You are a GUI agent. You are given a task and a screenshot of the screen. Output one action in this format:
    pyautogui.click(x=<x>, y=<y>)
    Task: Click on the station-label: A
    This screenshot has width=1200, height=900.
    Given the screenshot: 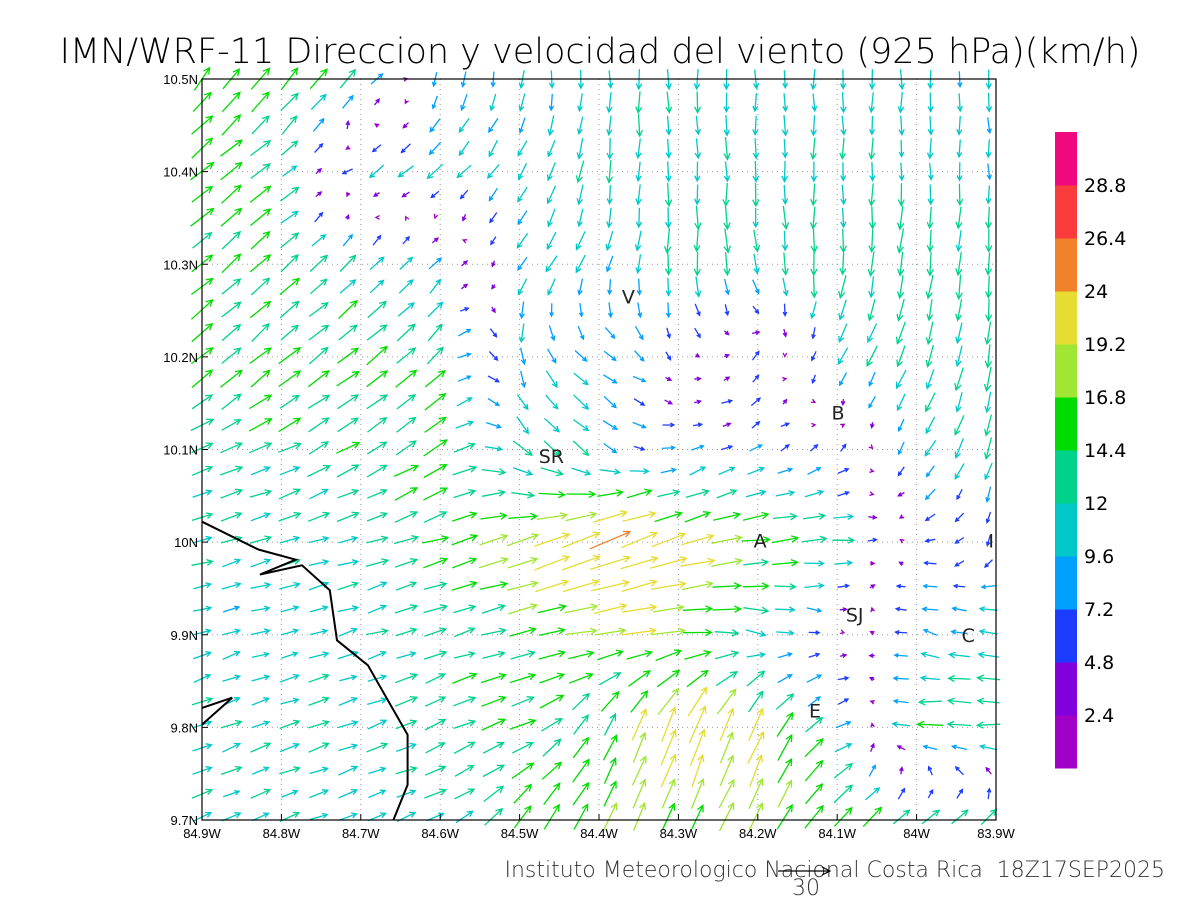 What is the action you would take?
    pyautogui.click(x=760, y=541)
    